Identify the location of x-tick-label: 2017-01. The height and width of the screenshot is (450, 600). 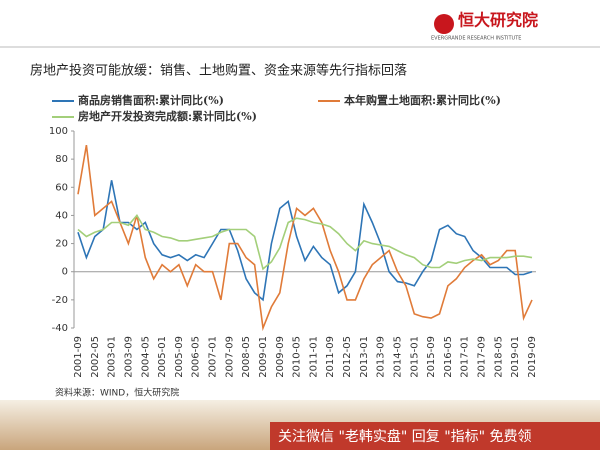
(465, 357).